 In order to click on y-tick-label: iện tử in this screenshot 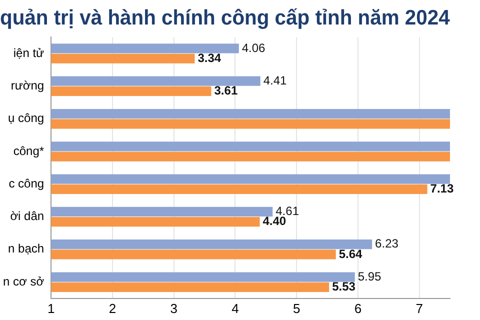, I will do `click(28, 53)`.